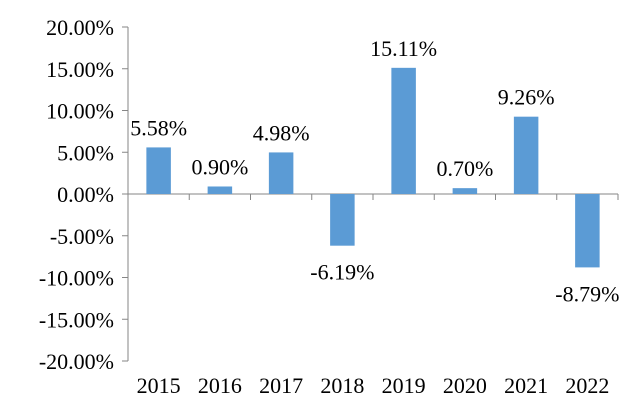 Image resolution: width=626 pixels, height=404 pixels. What do you see at coordinates (465, 191) in the screenshot?
I see `bar-2020` at bounding box center [465, 191].